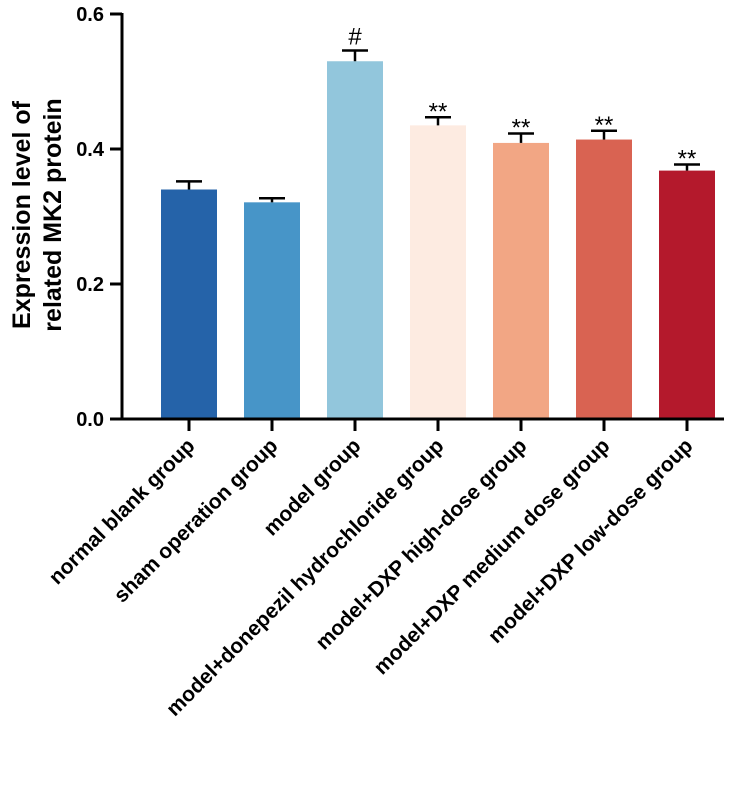 This screenshot has height=796, width=750. I want to click on x-tick-label-2: sham operation group, so click(196, 520).